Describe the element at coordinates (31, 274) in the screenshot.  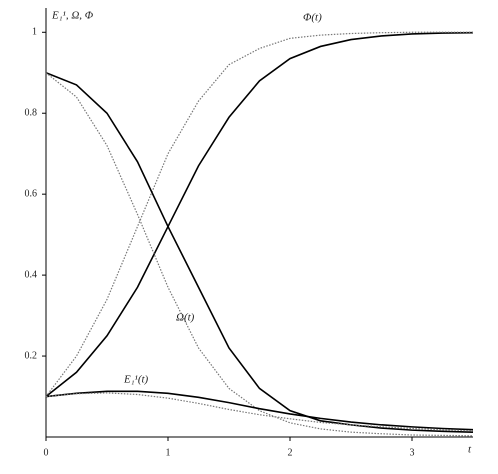
I see `y-tick-label: 0.4` at that location.